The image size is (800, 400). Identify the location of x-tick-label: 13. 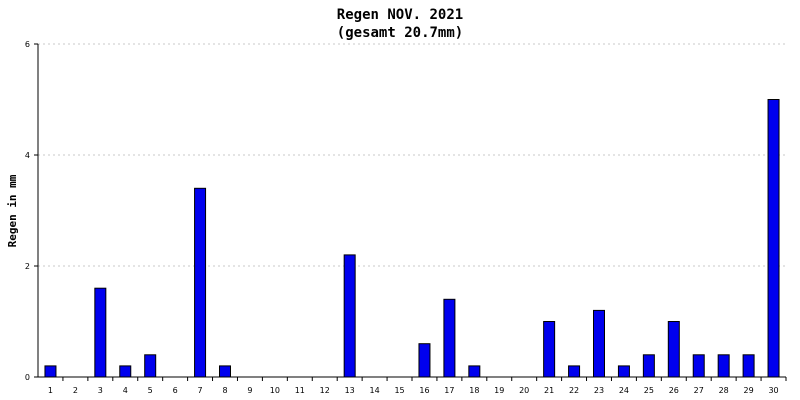
(350, 390).